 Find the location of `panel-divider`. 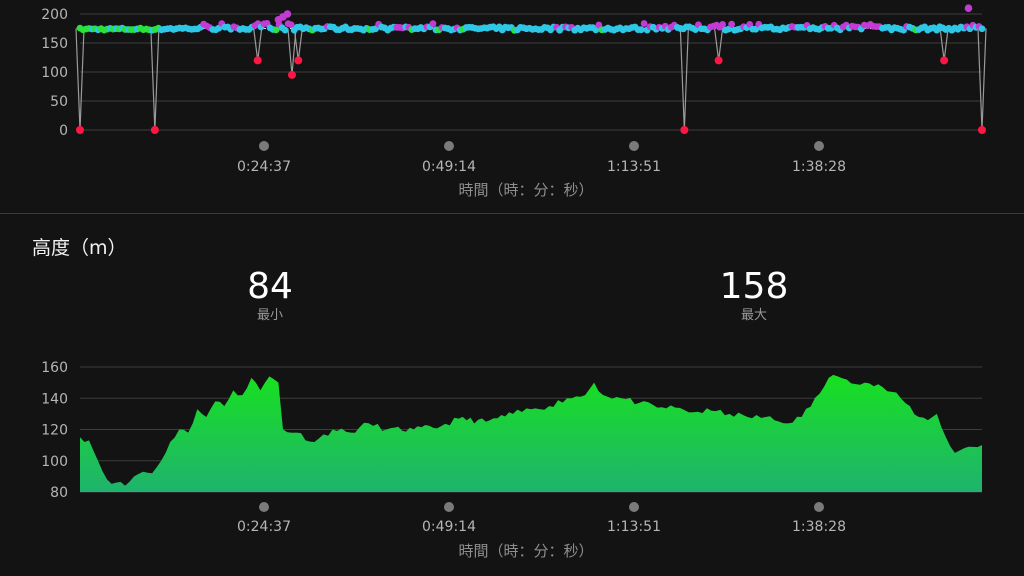

panel-divider is located at coordinates (512, 213).